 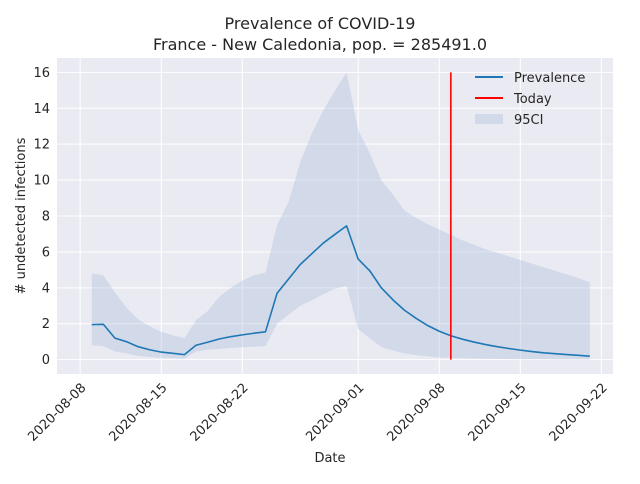 What do you see at coordinates (528, 120) in the screenshot?
I see `legend-ci-label: 95CI` at bounding box center [528, 120].